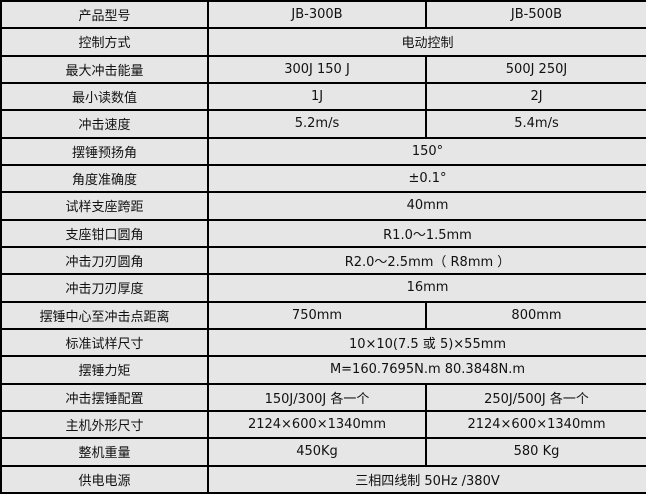  I want to click on row-label: 角度准确度, so click(104, 178).